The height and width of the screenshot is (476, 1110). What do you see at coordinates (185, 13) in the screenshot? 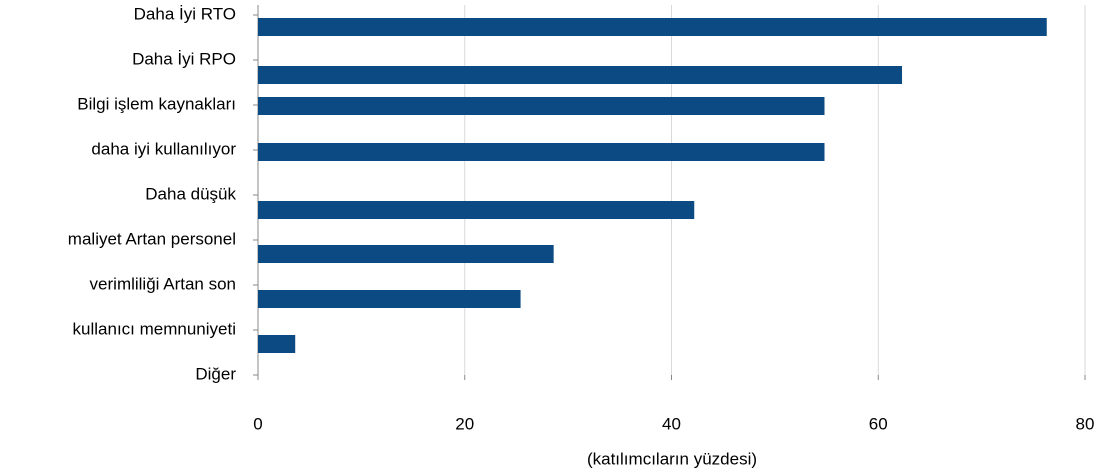
I see `y-tick-label: Daha İyi RTO` at bounding box center [185, 13].